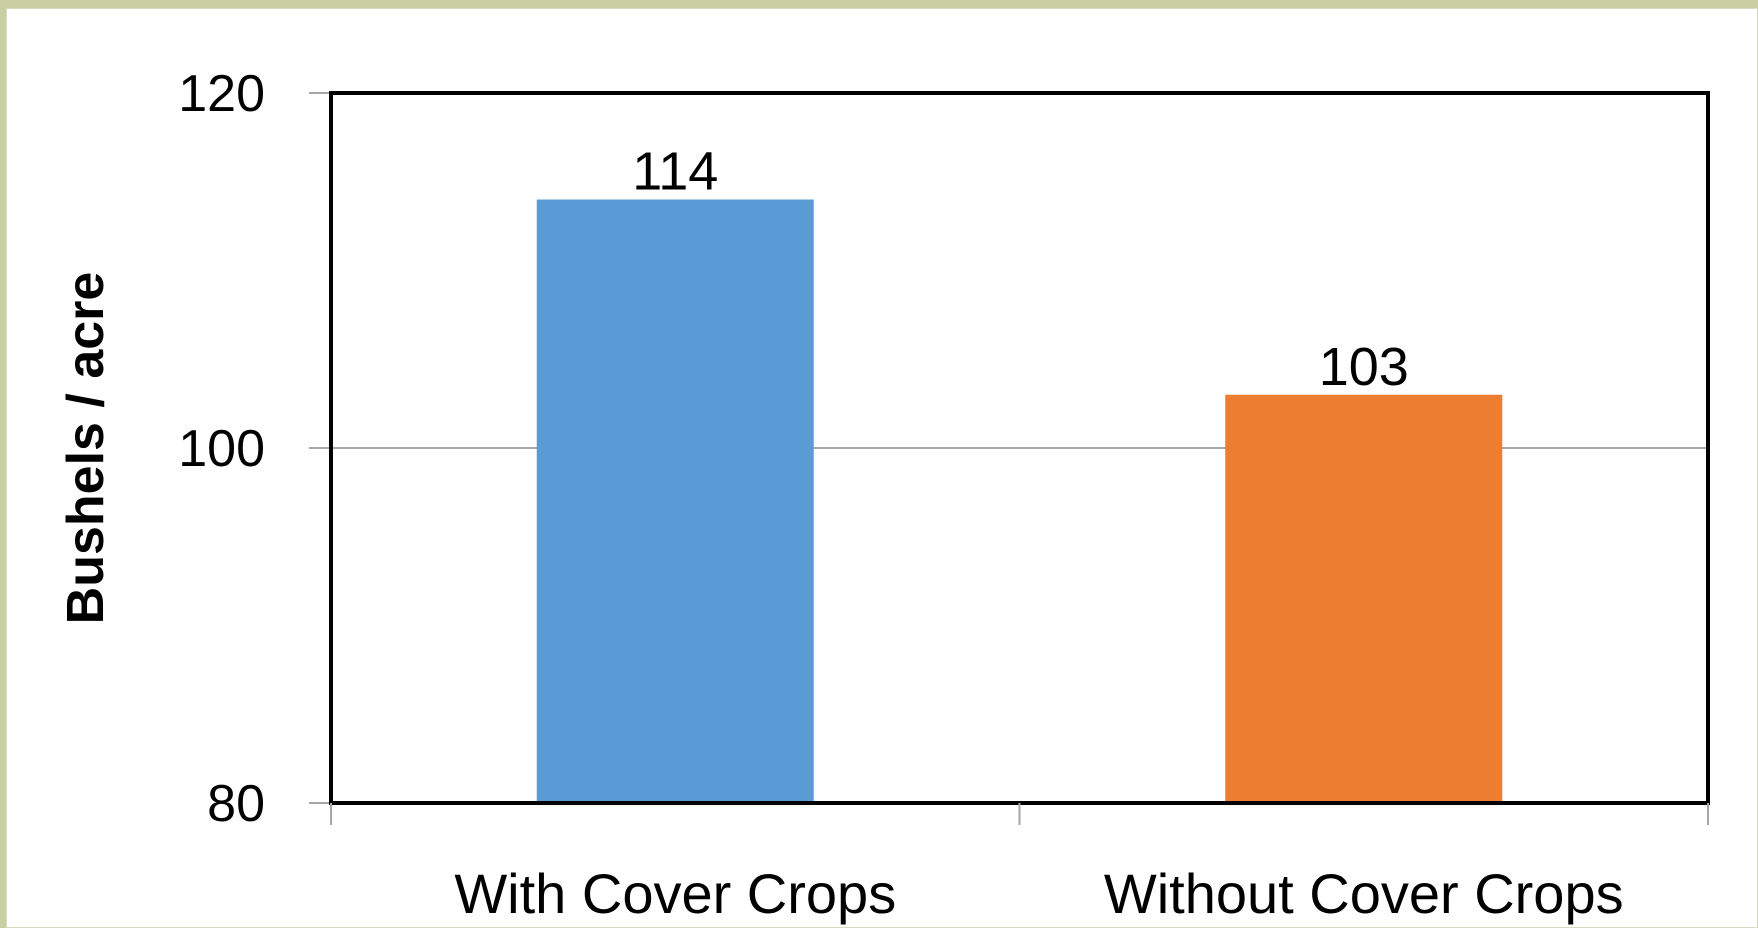 The height and width of the screenshot is (928, 1758). Describe the element at coordinates (236, 804) in the screenshot. I see `y-tick-label: 80` at that location.